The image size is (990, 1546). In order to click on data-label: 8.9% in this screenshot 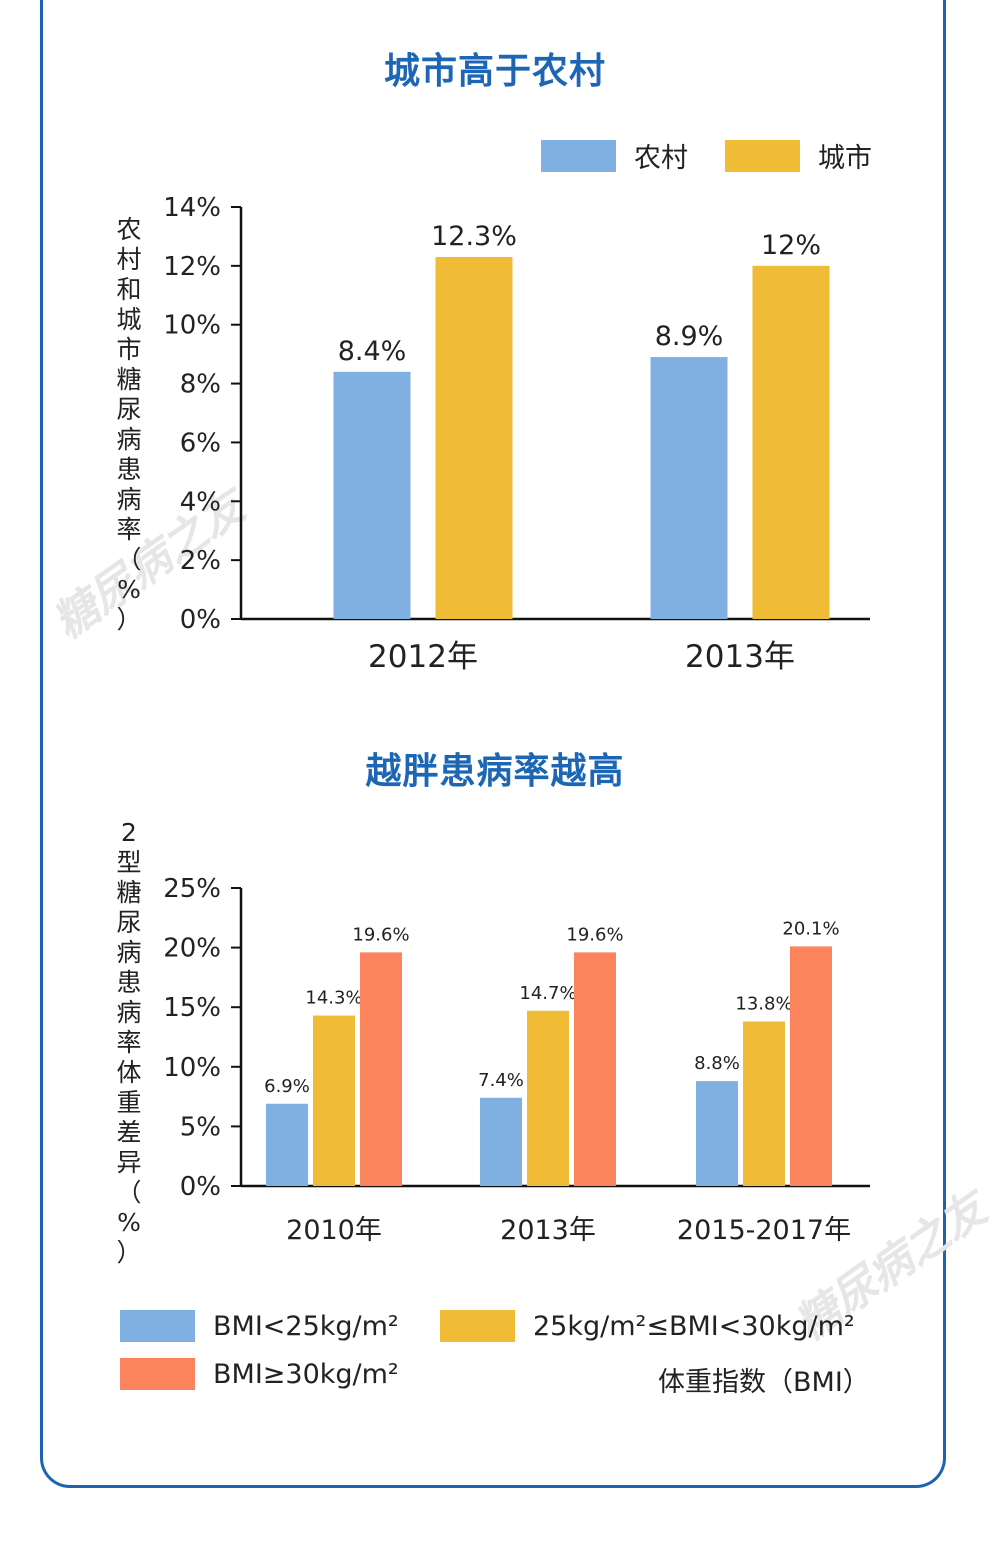, I will do `click(689, 336)`.